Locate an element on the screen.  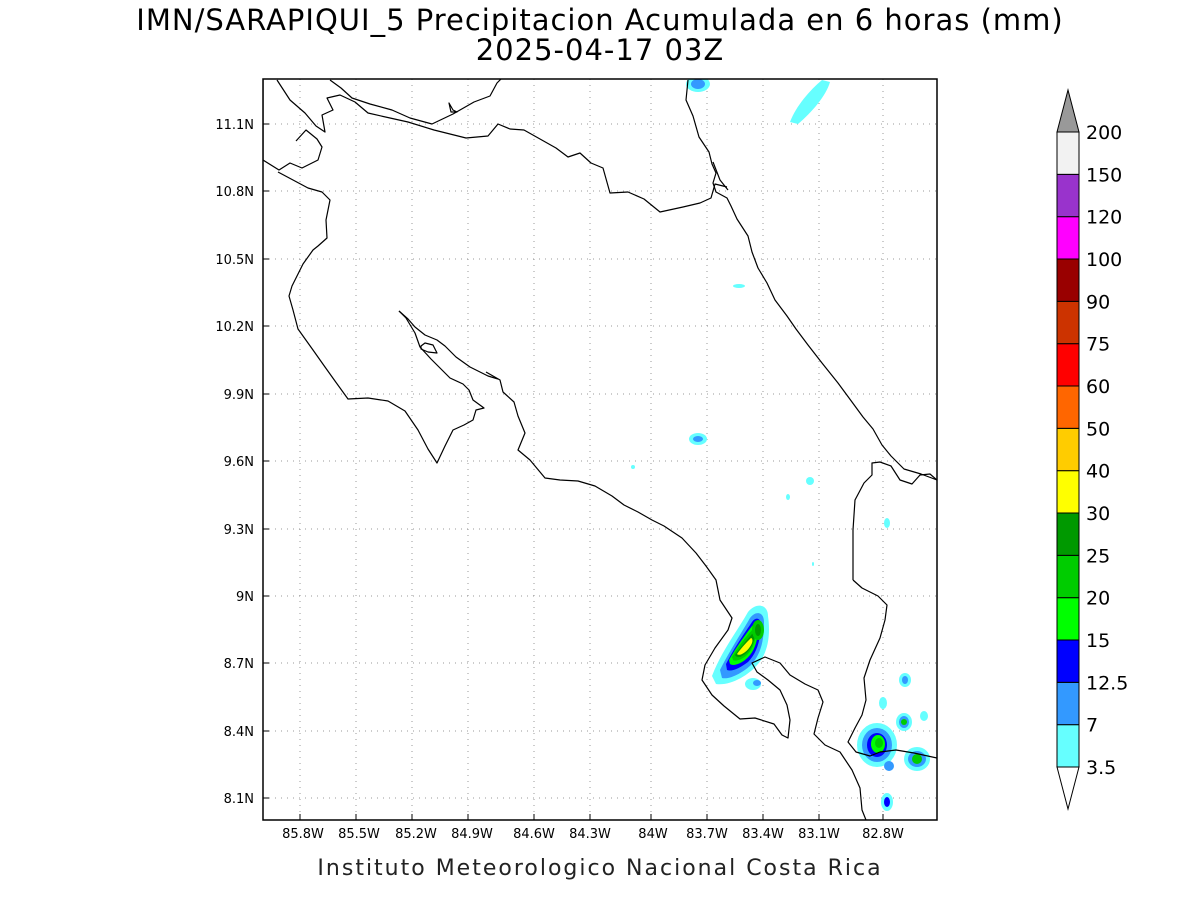
colorbar-label: 25 is located at coordinates (1098, 556).